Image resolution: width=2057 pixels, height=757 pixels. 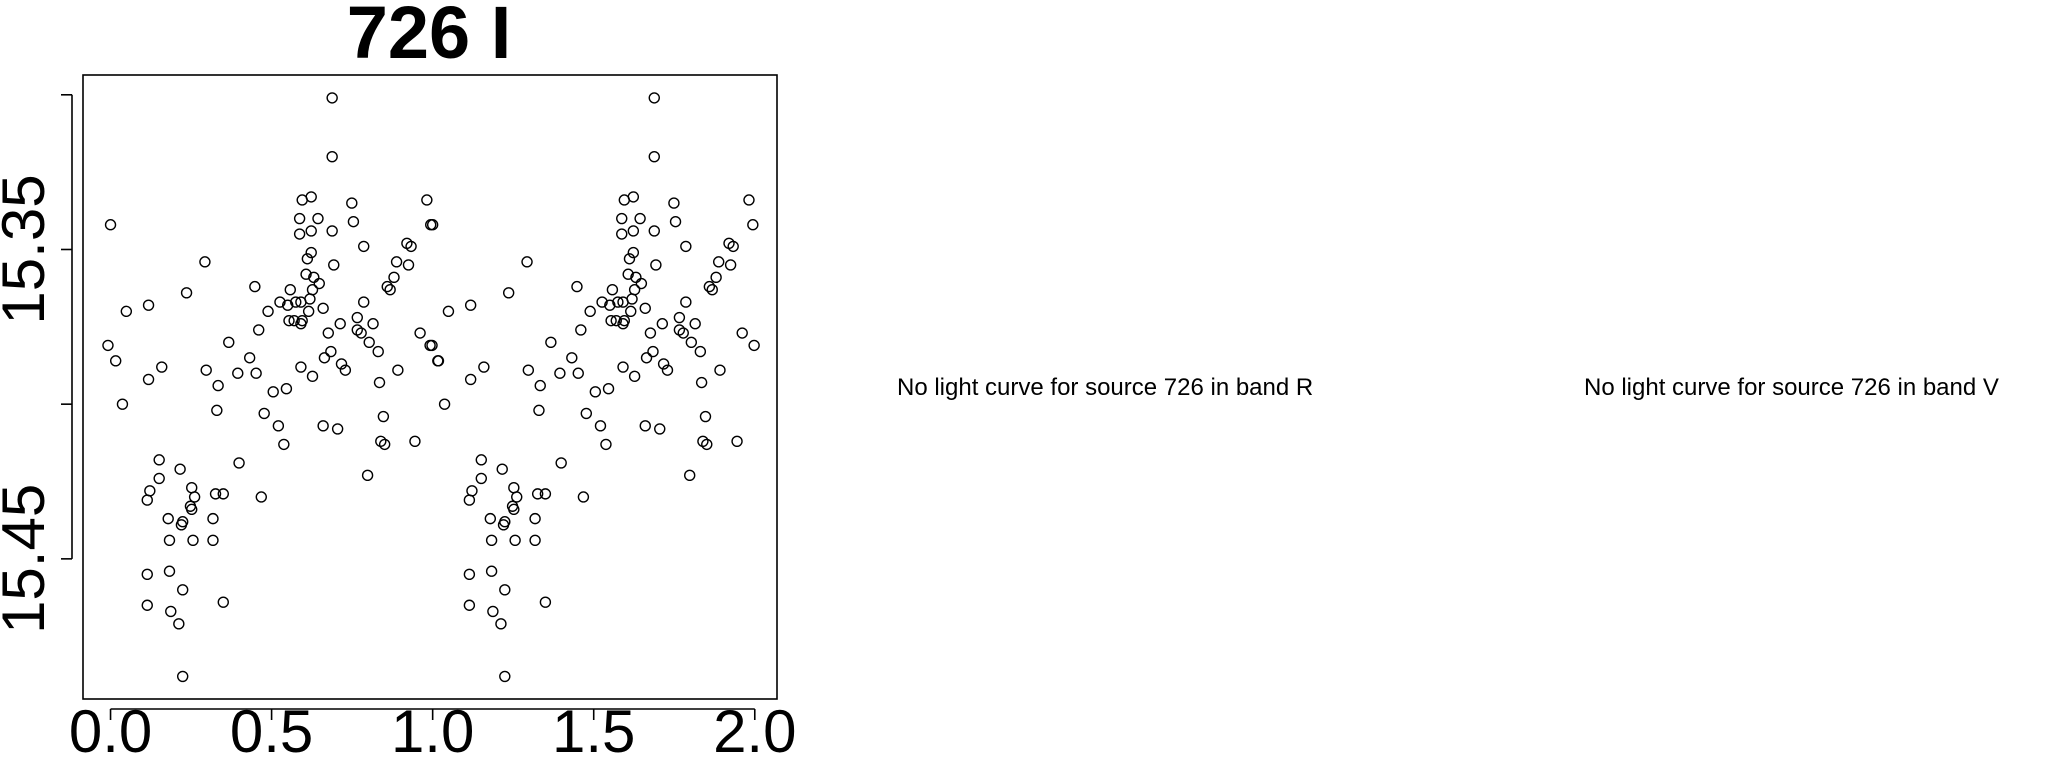 I want to click on x-tick-label: 1.5, so click(x=593, y=727).